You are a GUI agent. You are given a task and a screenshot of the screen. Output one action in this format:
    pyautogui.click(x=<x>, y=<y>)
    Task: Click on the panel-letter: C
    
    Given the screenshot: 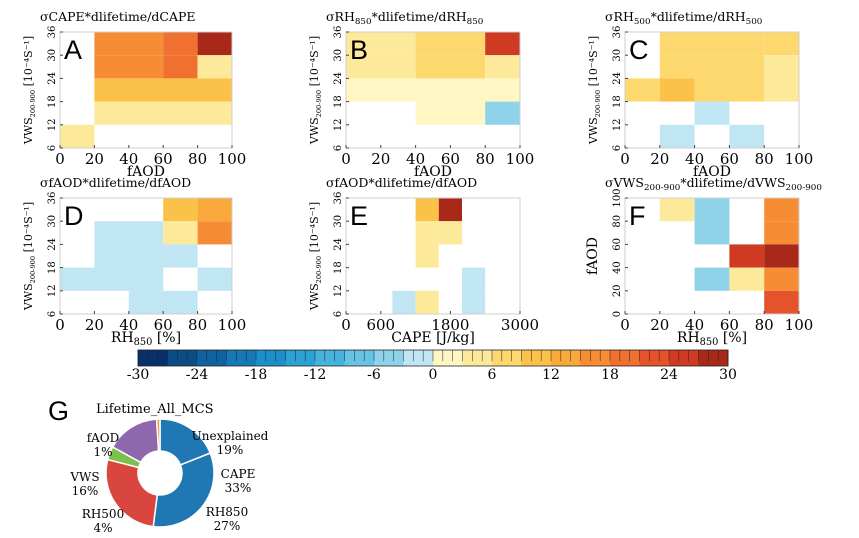 What is the action you would take?
    pyautogui.click(x=639, y=50)
    